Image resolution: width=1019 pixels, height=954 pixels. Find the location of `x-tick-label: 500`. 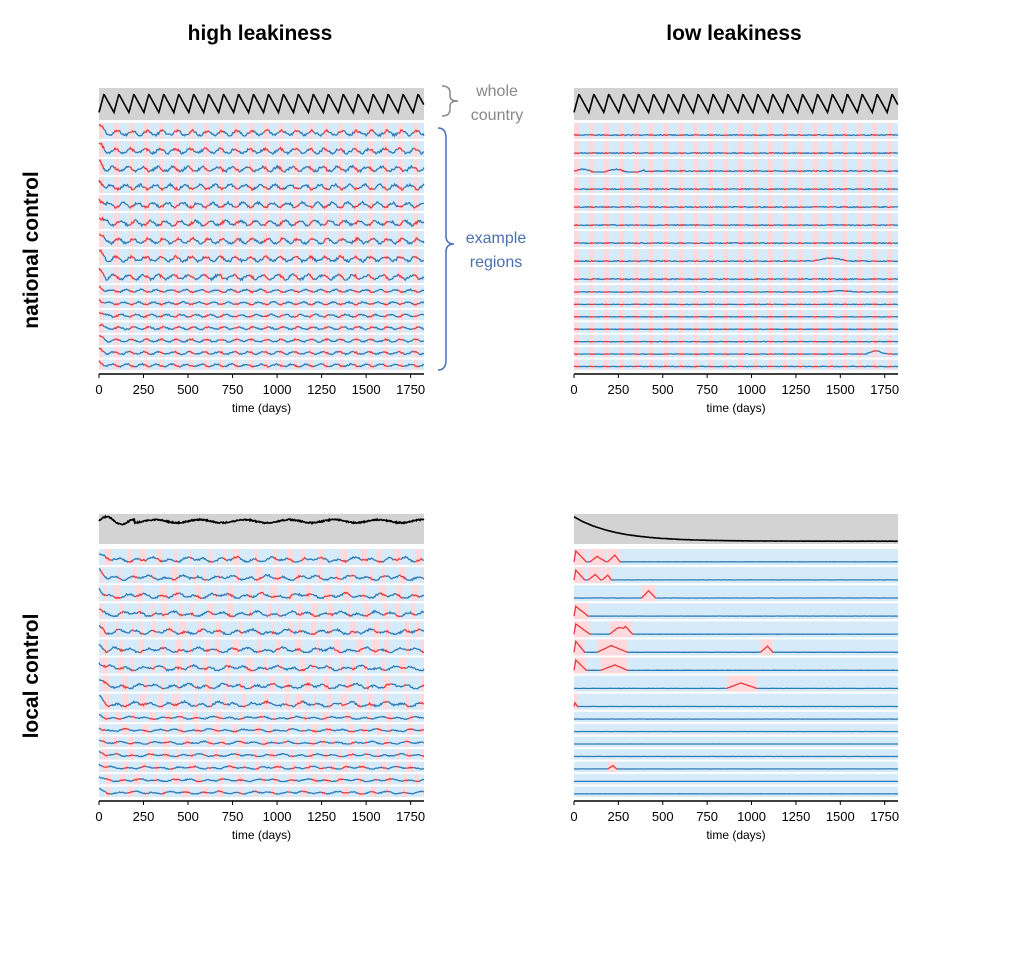

x-tick-label: 500 is located at coordinates (188, 816).